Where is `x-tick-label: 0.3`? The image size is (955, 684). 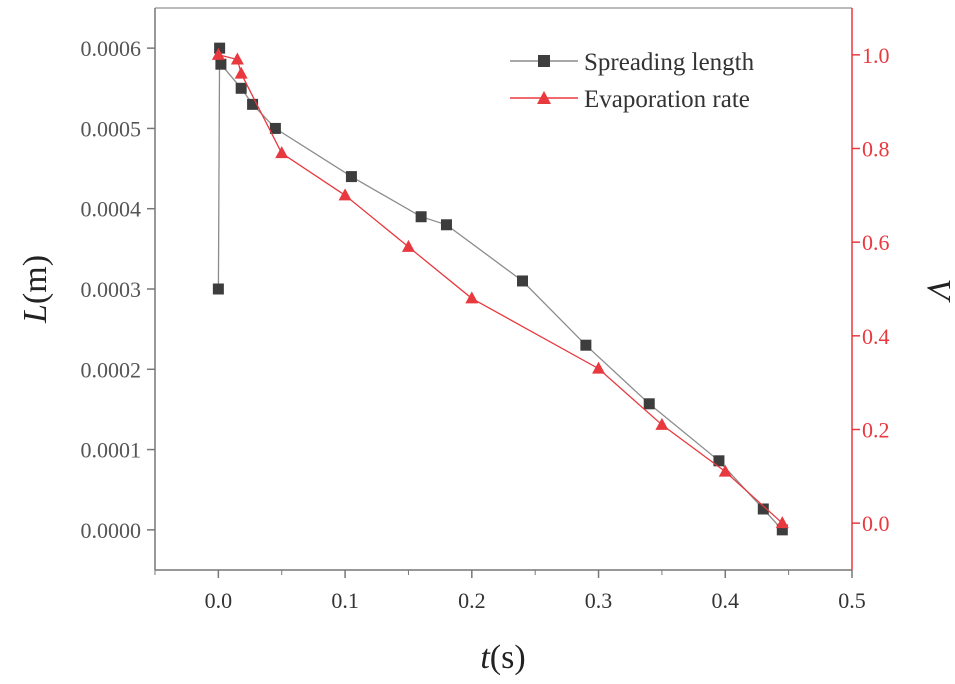 x-tick-label: 0.3 is located at coordinates (599, 600).